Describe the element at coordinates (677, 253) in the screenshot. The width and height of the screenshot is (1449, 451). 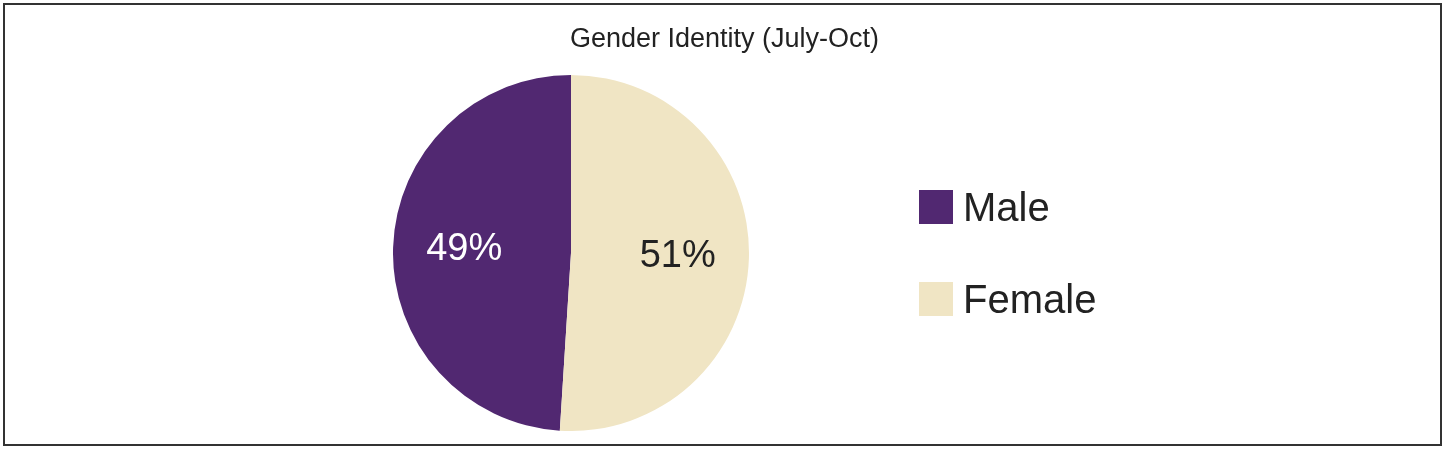
I see `data-label: 51%` at that location.